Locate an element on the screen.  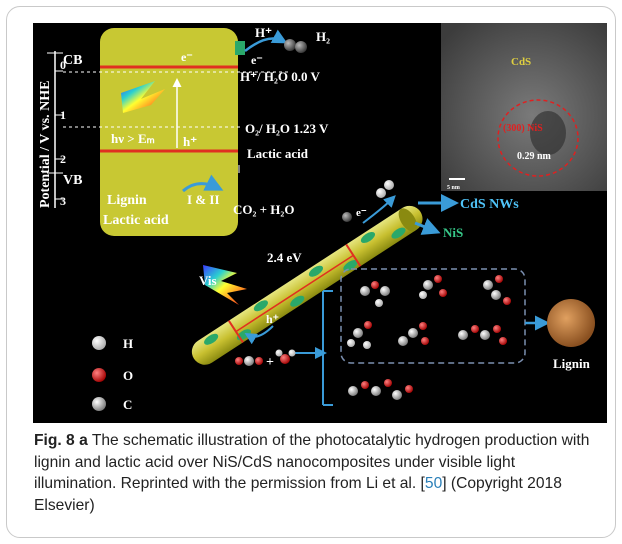
tem-scale-label: 5 nm is located at coordinates (453, 188).